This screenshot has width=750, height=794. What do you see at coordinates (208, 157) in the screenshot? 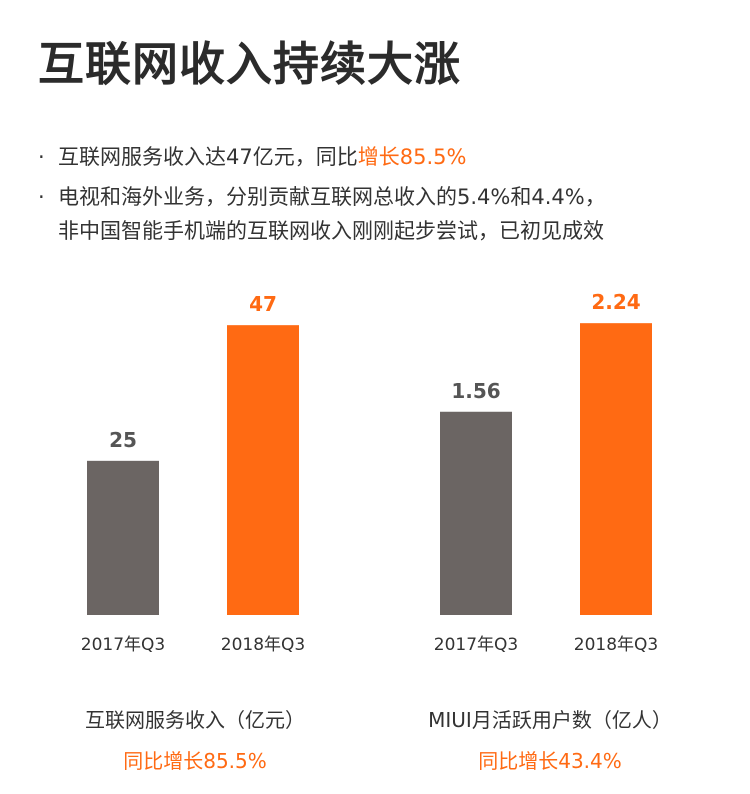
I see `bullet-1-text: 互联网服务收入达47亿元，同比` at bounding box center [208, 157].